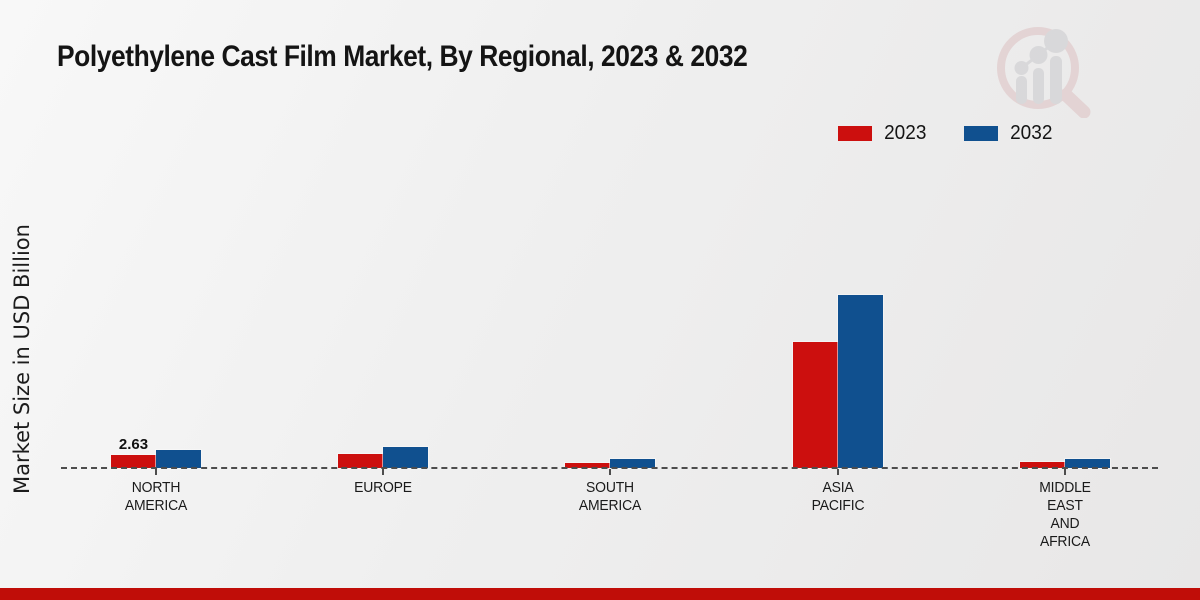 The image size is (1200, 600). I want to click on category-label-middle-east-and-africa: MIDDLE EAST AND AFRICA, so click(1065, 514).